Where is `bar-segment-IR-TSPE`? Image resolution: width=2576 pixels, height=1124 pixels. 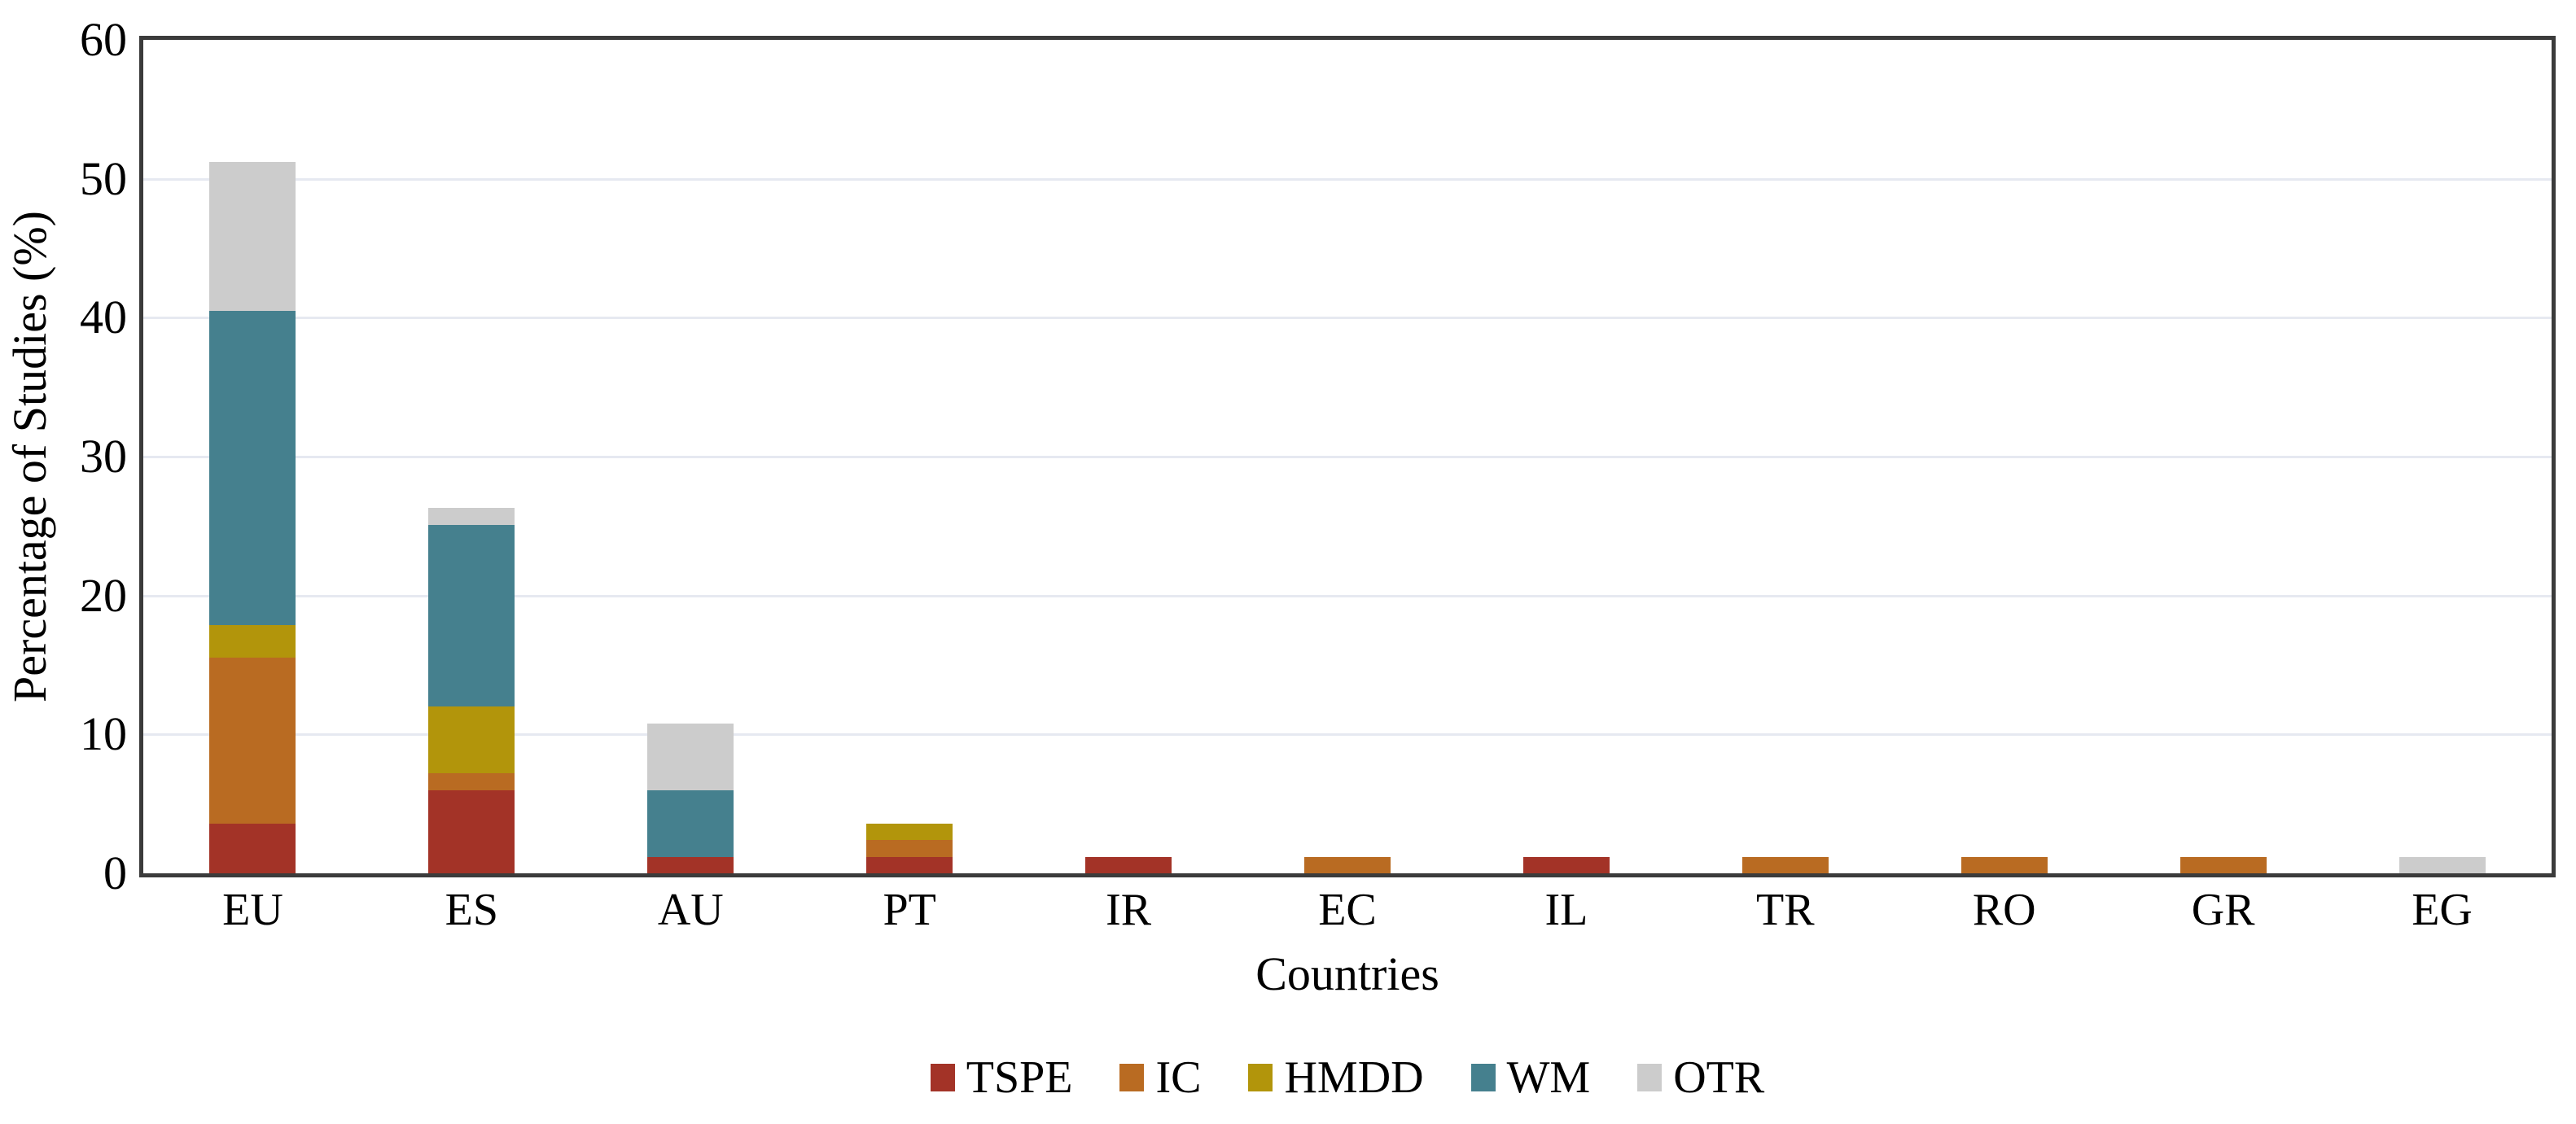 bar-segment-IR-TSPE is located at coordinates (1128, 864).